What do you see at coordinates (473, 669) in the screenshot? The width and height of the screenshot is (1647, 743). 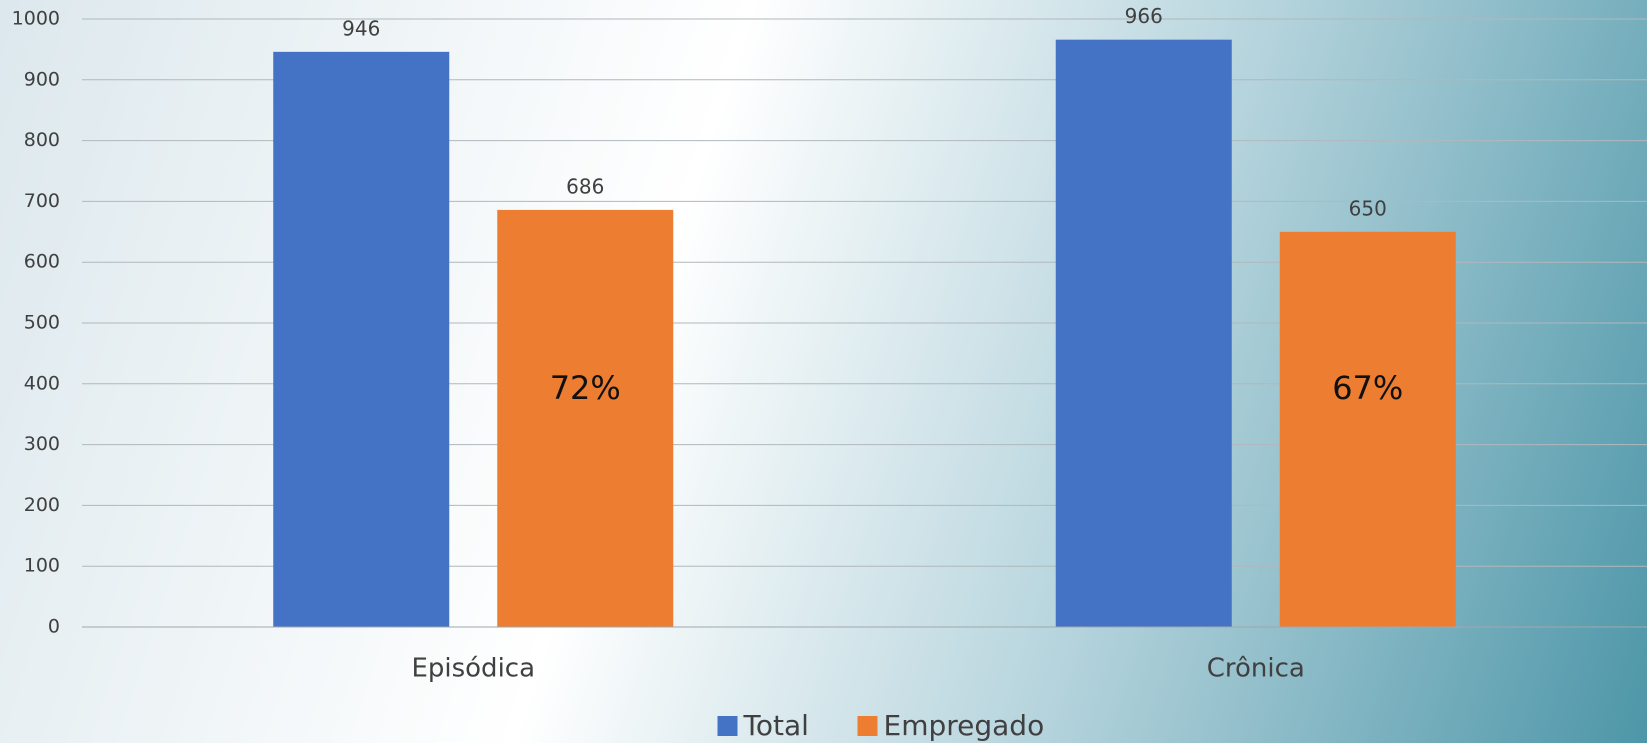 I see `x-tick-label: Episódica` at bounding box center [473, 669].